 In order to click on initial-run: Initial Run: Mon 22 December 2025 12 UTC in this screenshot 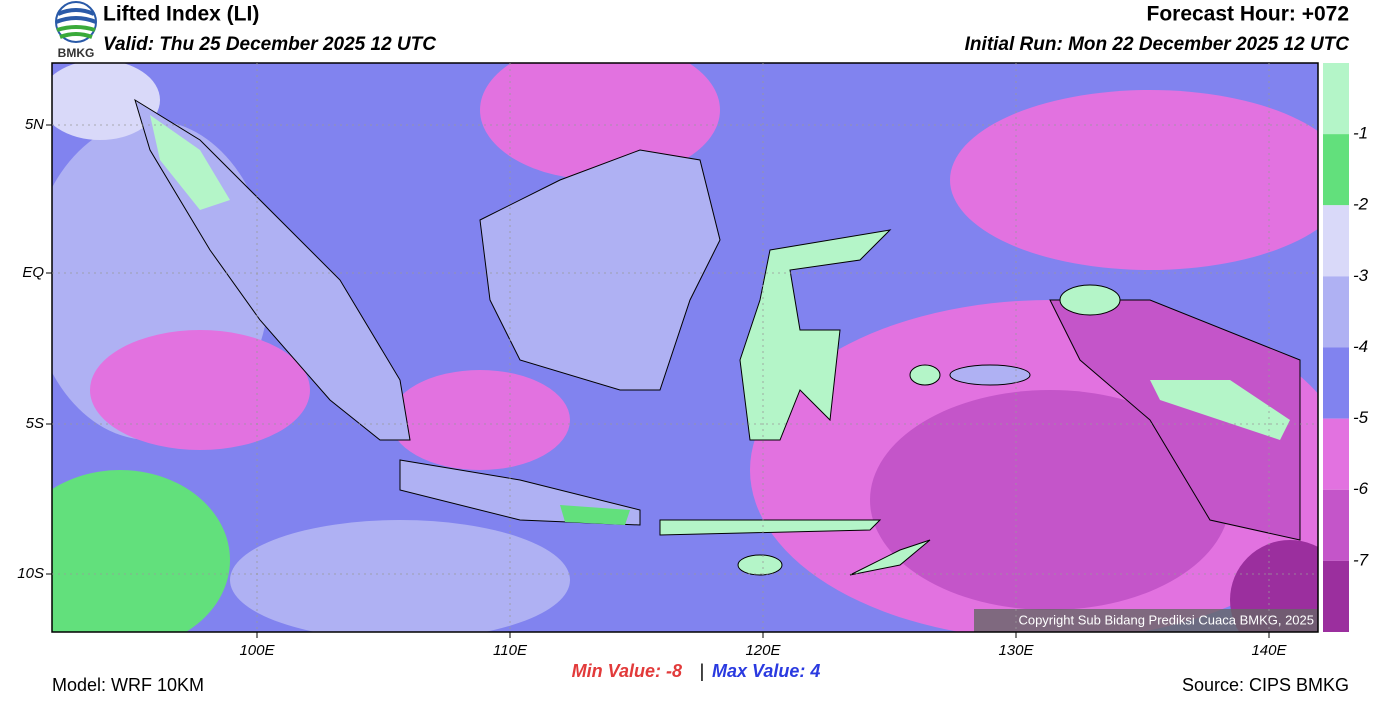, I will do `click(1157, 44)`.